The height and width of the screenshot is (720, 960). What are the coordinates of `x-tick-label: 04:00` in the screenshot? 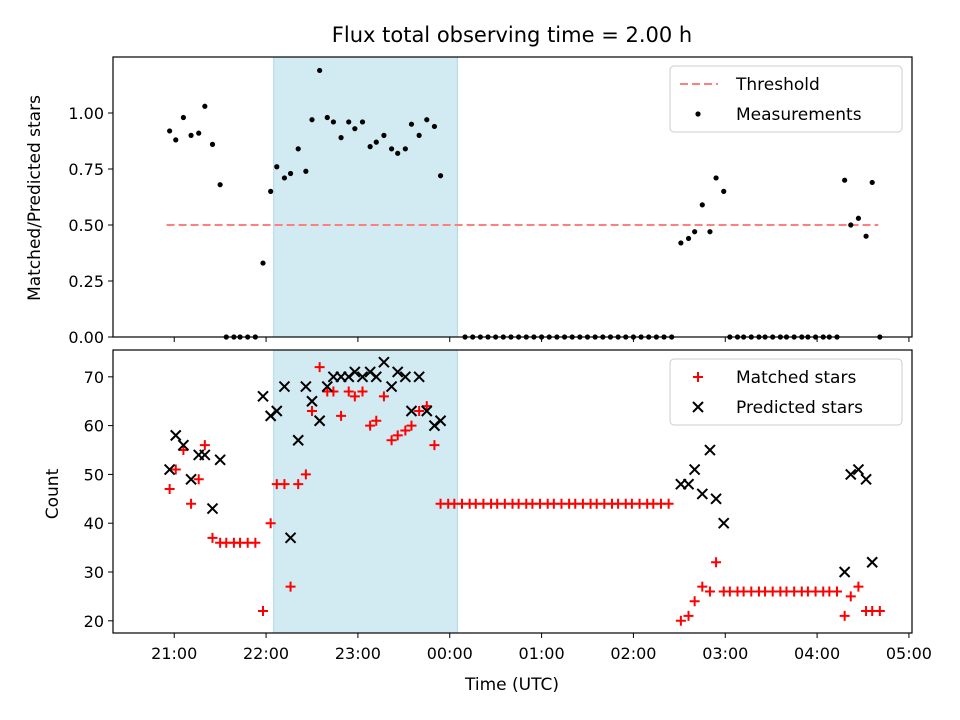 It's located at (817, 653).